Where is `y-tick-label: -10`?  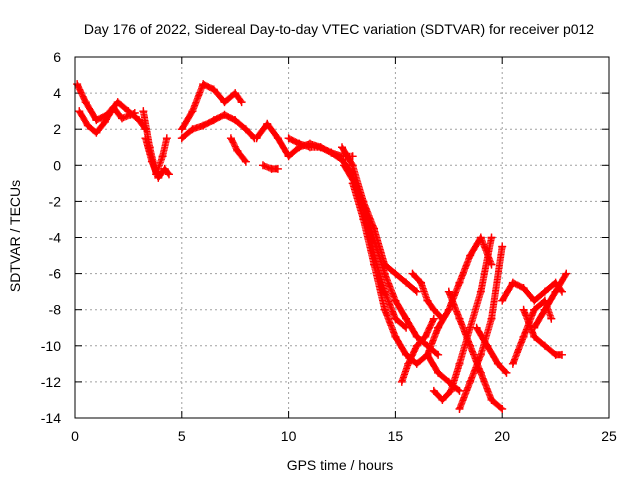 y-tick-label: -10 is located at coordinates (51, 346).